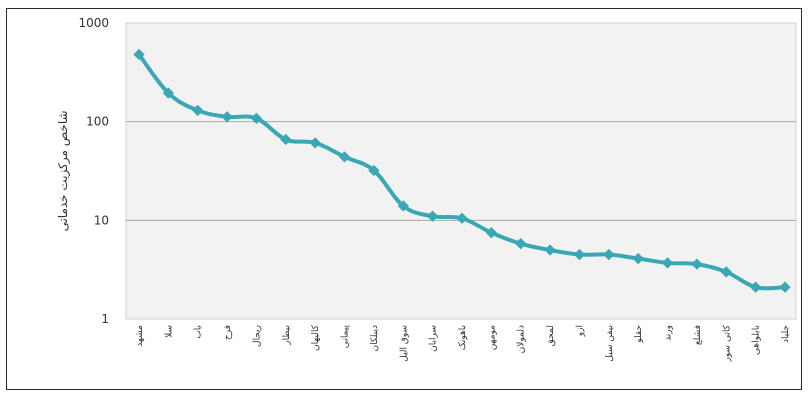  Describe the element at coordinates (669, 333) in the screenshot. I see `x-tick-label: ورند` at that location.